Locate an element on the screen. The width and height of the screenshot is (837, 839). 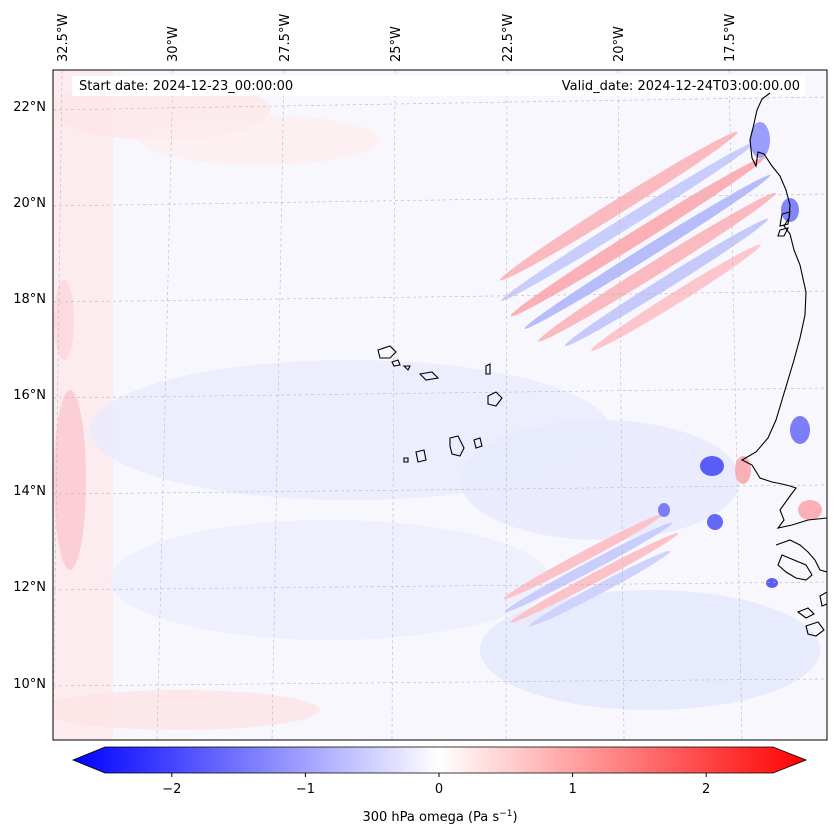
lat-label-10n: 10°N is located at coordinates (29, 684).